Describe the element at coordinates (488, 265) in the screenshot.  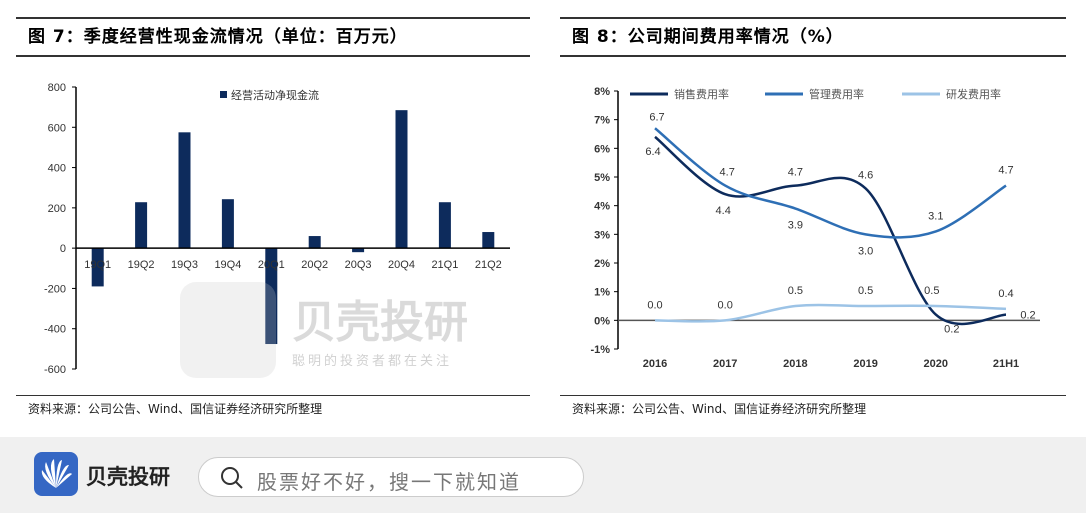
I see `x-tick-label: 21Q2` at that location.